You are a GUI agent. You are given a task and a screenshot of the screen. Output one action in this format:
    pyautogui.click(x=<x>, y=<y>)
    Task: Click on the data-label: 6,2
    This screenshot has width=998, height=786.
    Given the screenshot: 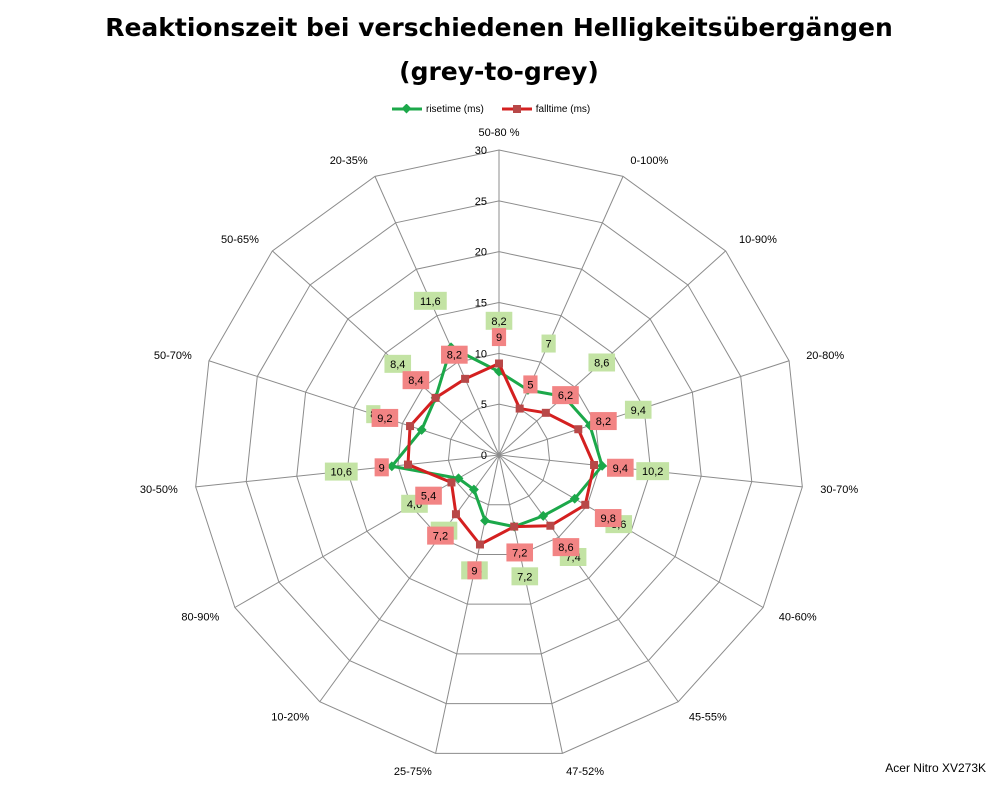 What is the action you would take?
    pyautogui.click(x=565, y=396)
    